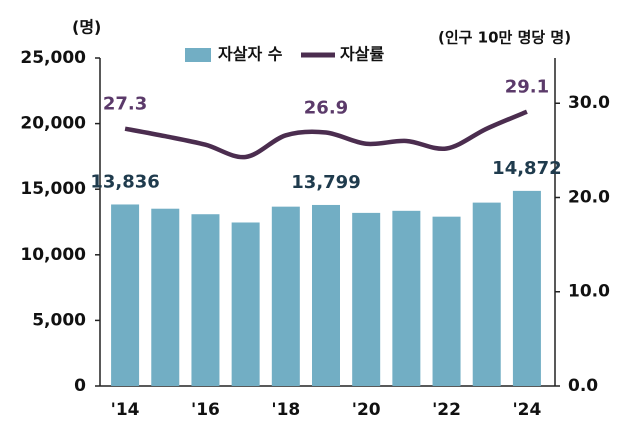 The height and width of the screenshot is (440, 640). Describe the element at coordinates (366, 410) in the screenshot. I see `x-tick-label: '20` at that location.